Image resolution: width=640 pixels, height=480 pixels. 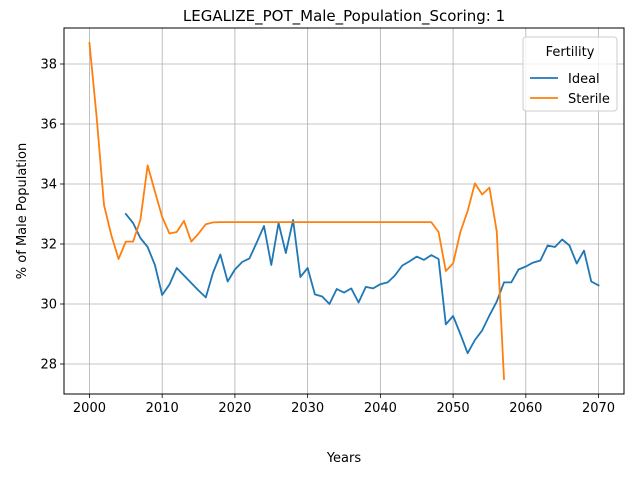 What do you see at coordinates (570, 52) in the screenshot?
I see `legend-title: Fertility` at bounding box center [570, 52].